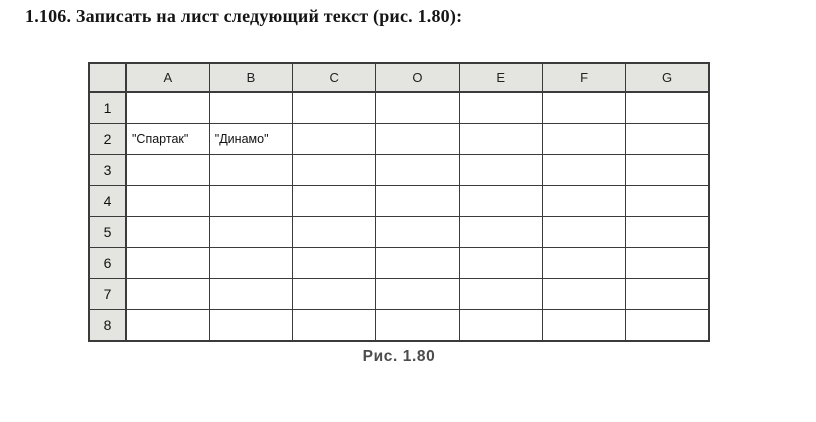  I want to click on row-header-7: 7, so click(107, 294).